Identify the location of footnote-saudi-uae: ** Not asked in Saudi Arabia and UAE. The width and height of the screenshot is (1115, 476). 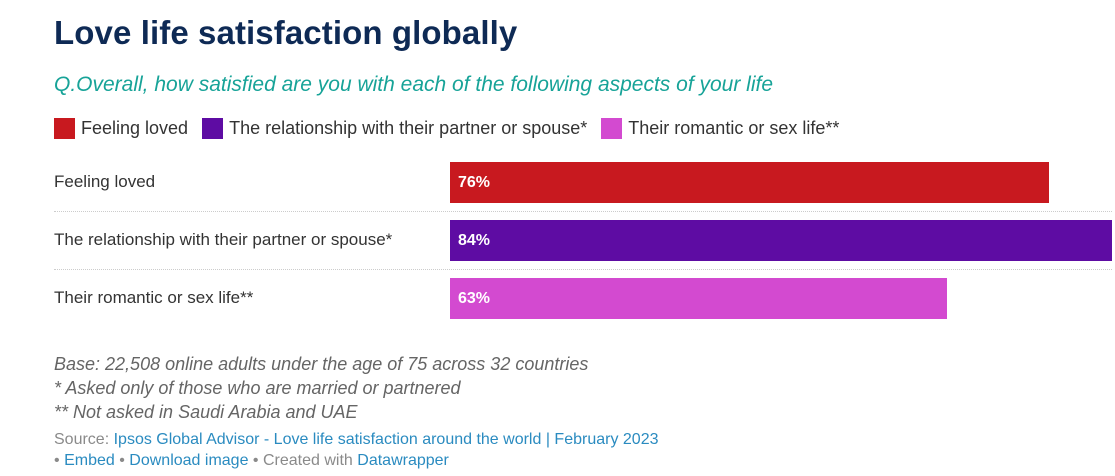
(206, 412).